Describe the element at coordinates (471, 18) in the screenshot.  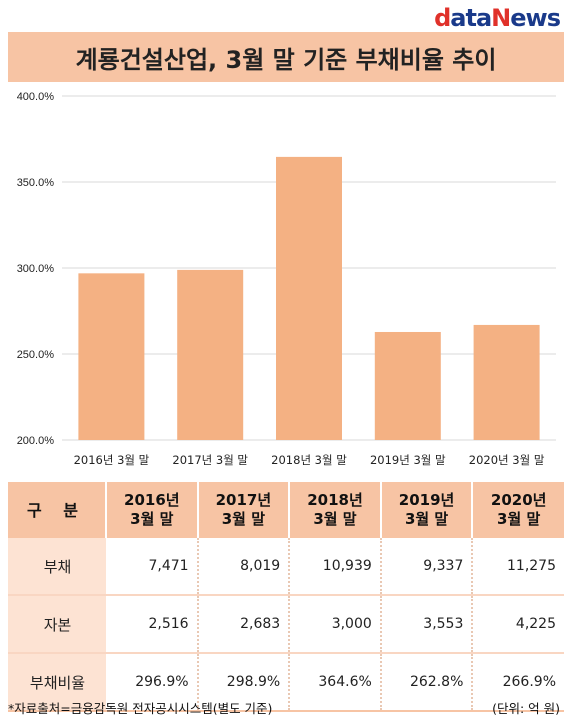
I see `logo-ata: ata` at that location.